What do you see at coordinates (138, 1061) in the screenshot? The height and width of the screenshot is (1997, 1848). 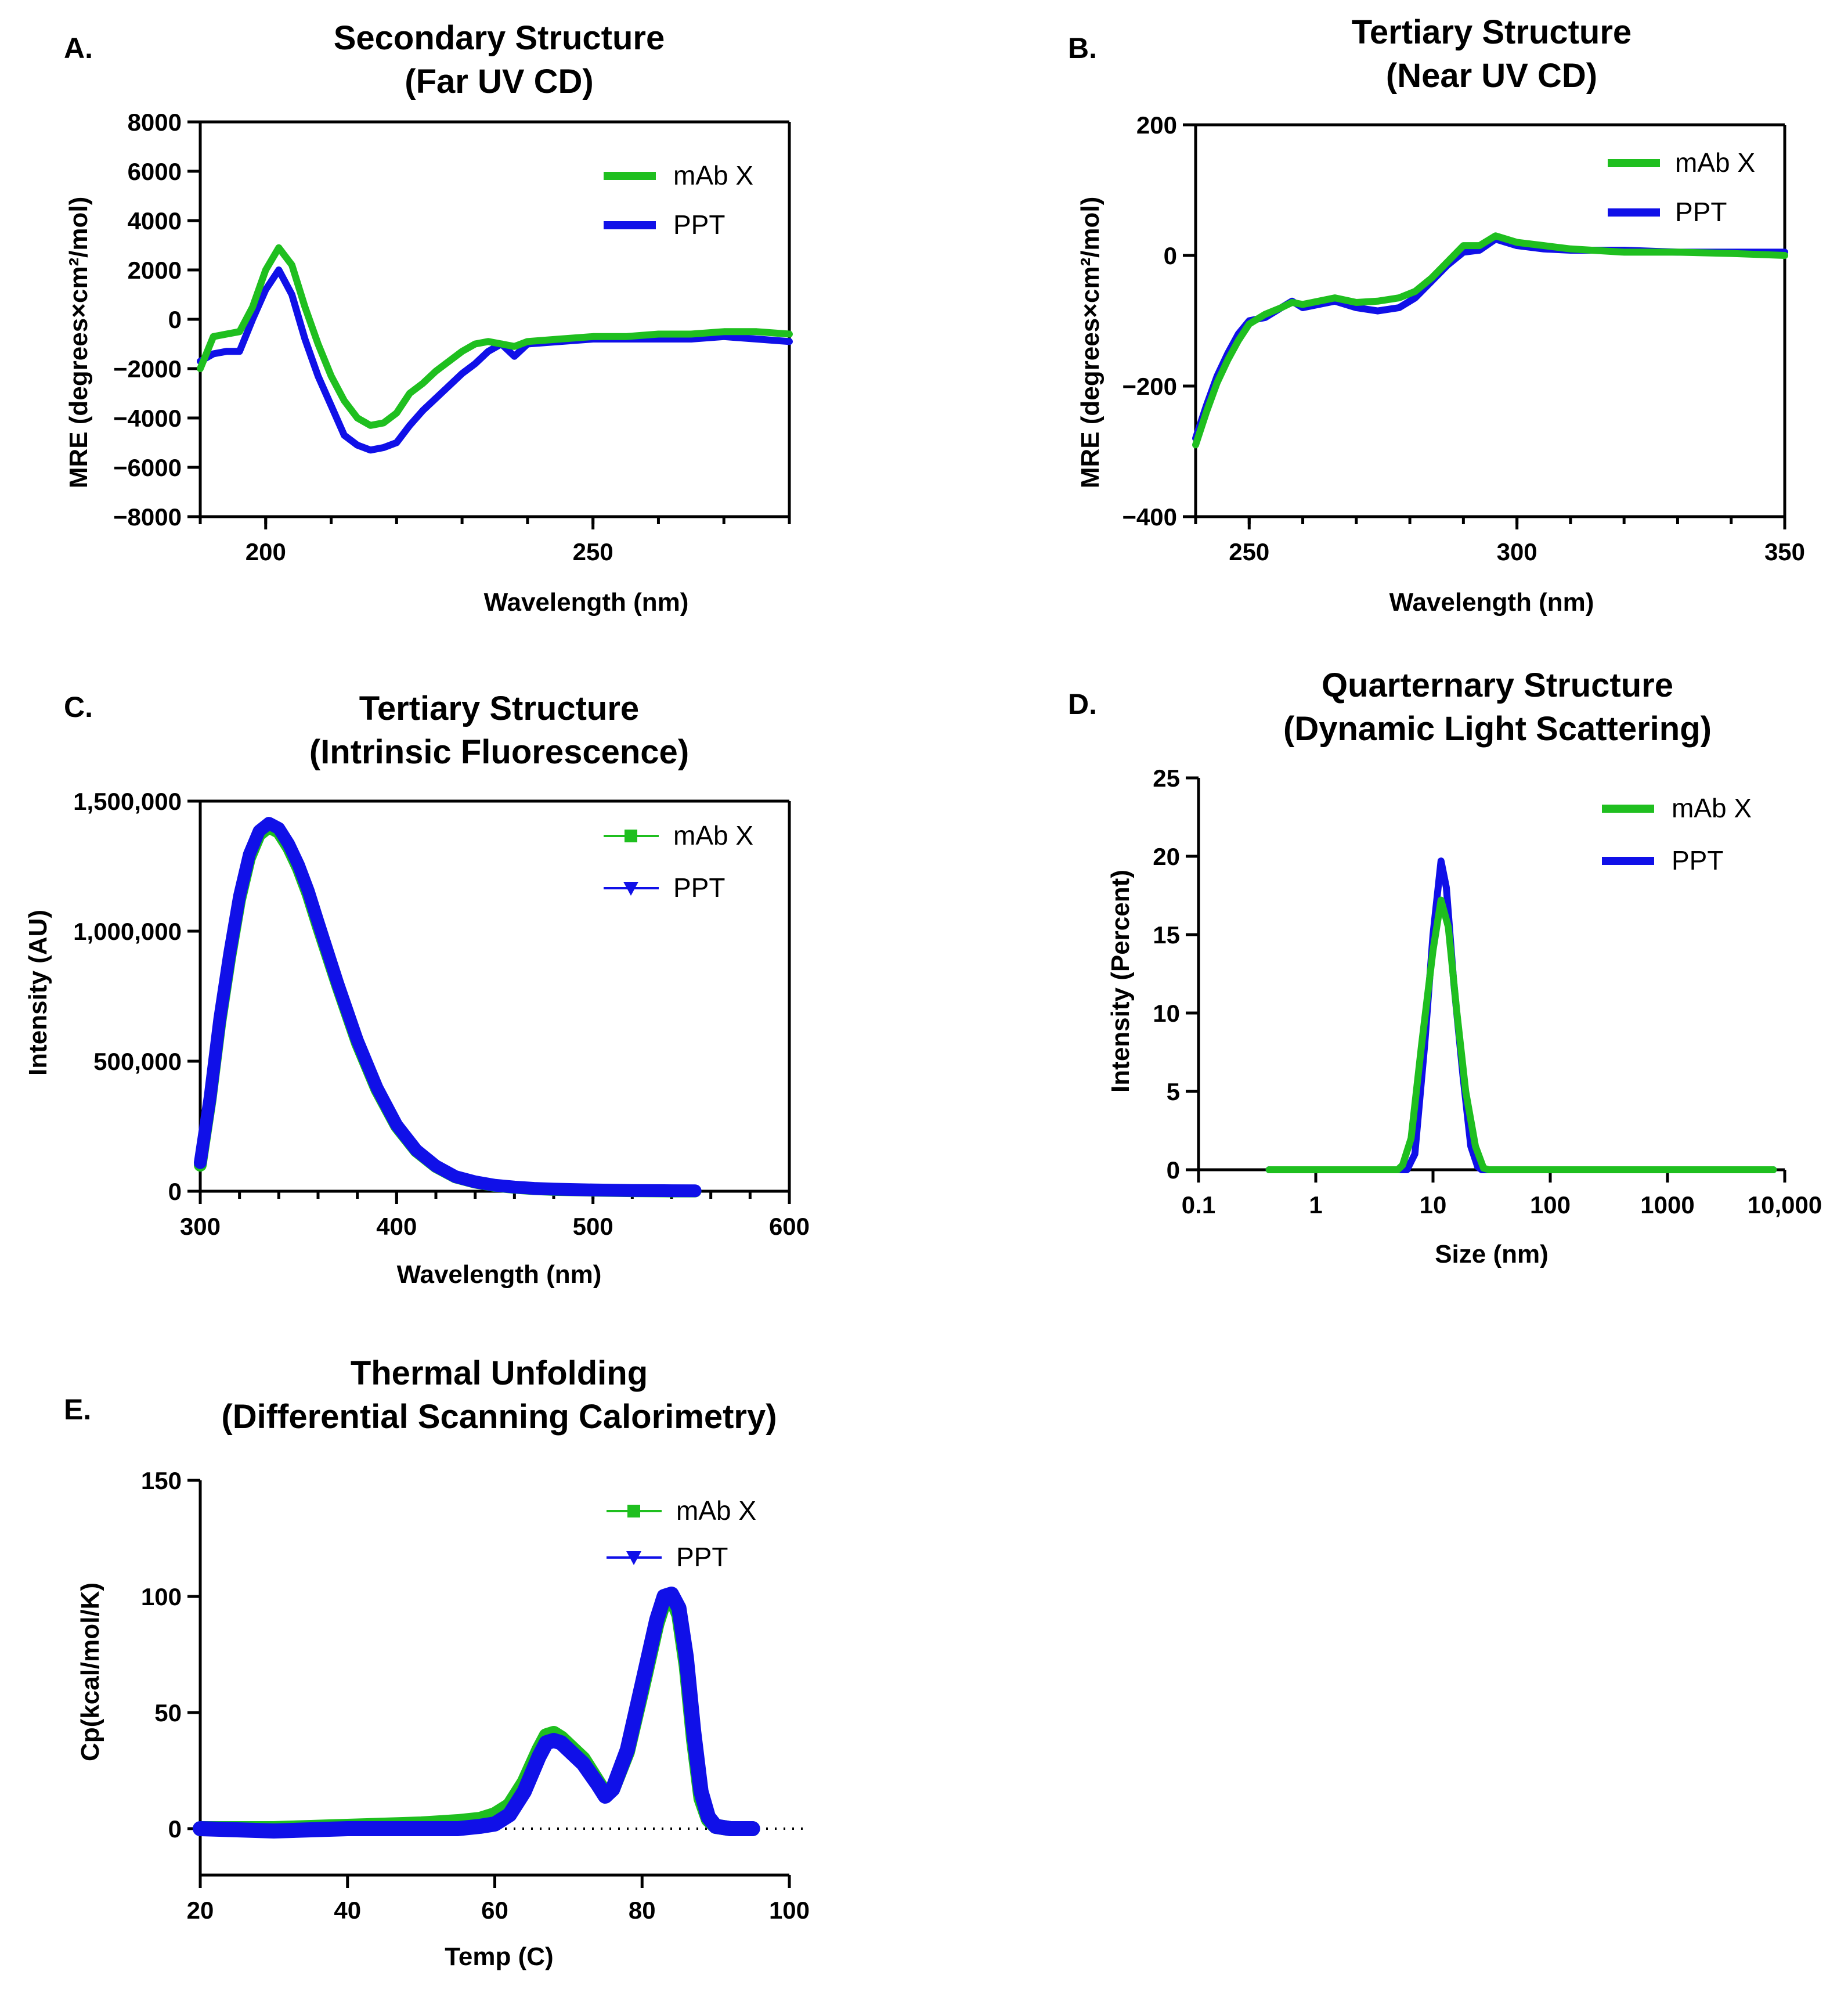 I see `panel-c-y-tick-label: 500,000` at bounding box center [138, 1061].